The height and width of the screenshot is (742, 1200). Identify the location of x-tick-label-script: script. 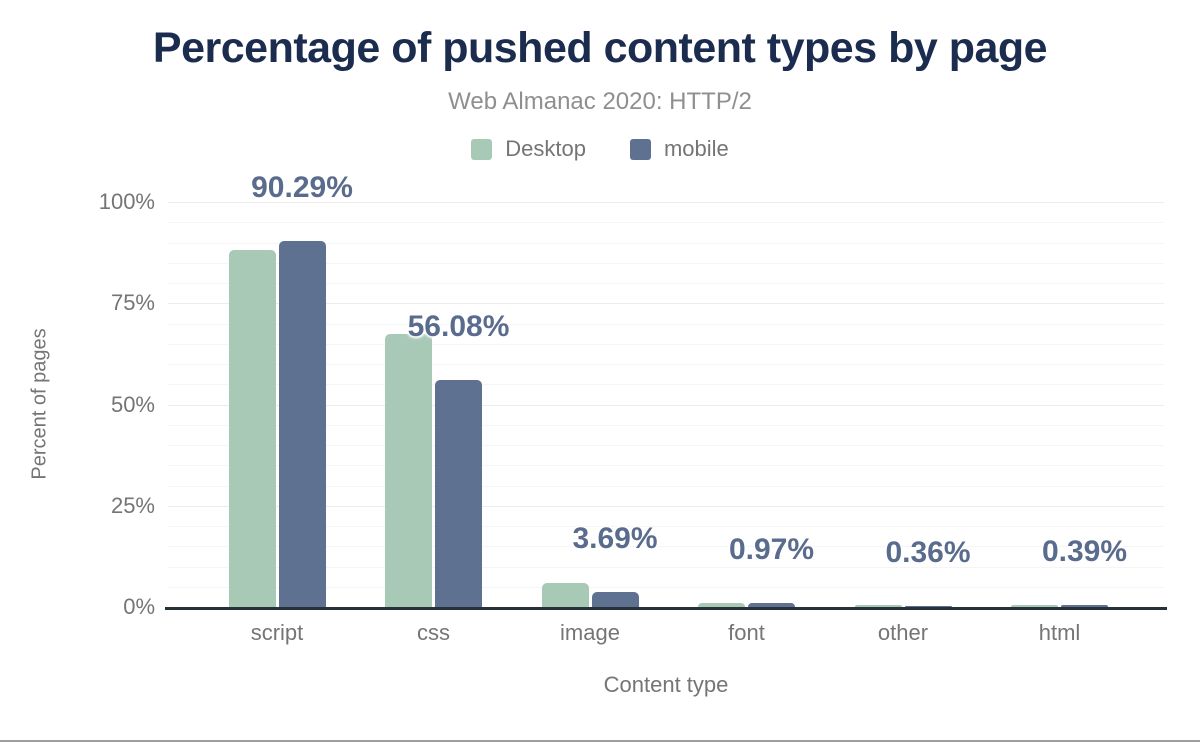
(277, 632).